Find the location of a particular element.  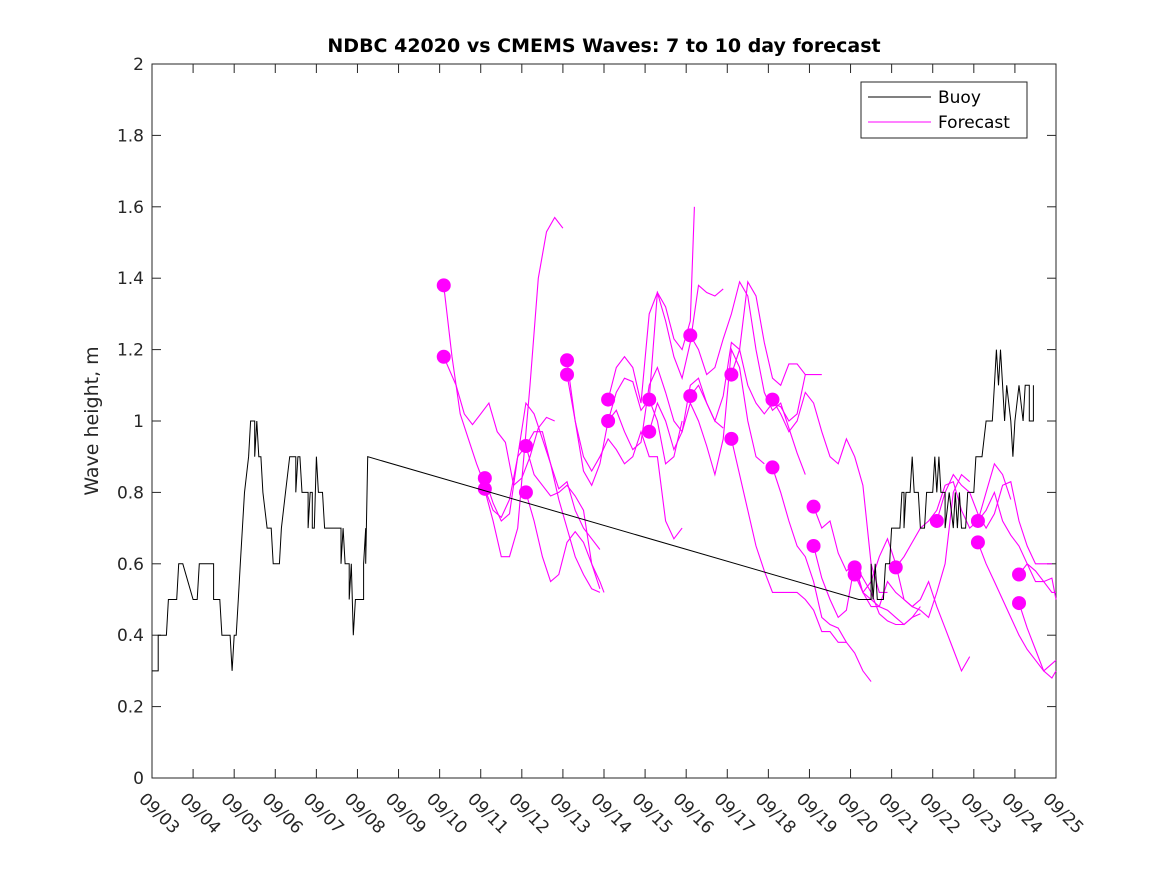

y-tick-label: 1.2 is located at coordinates (130, 351).